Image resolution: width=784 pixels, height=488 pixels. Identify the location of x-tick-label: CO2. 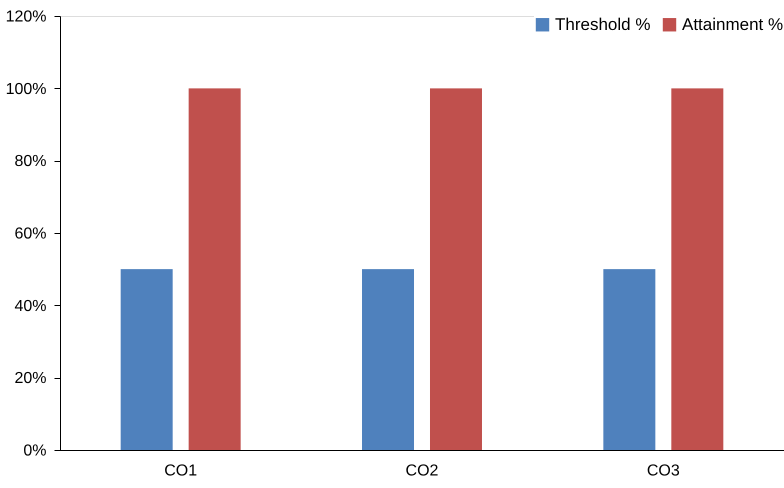
(422, 471).